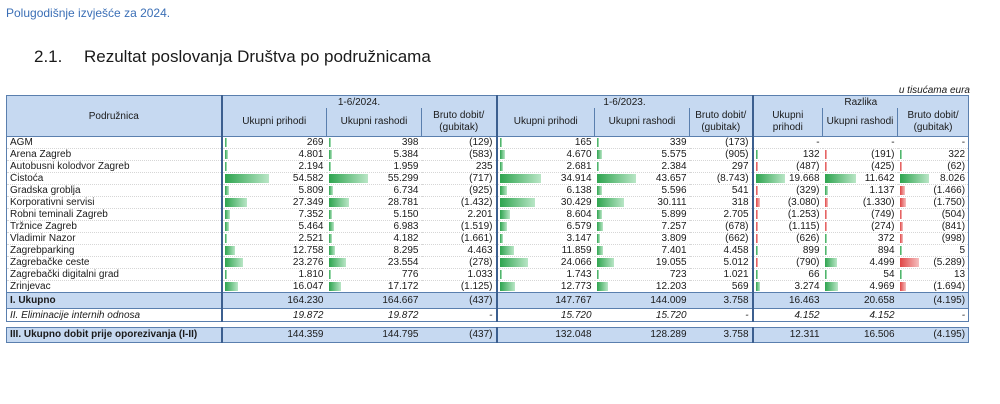  I want to click on cell-value: 16.463, so click(804, 300).